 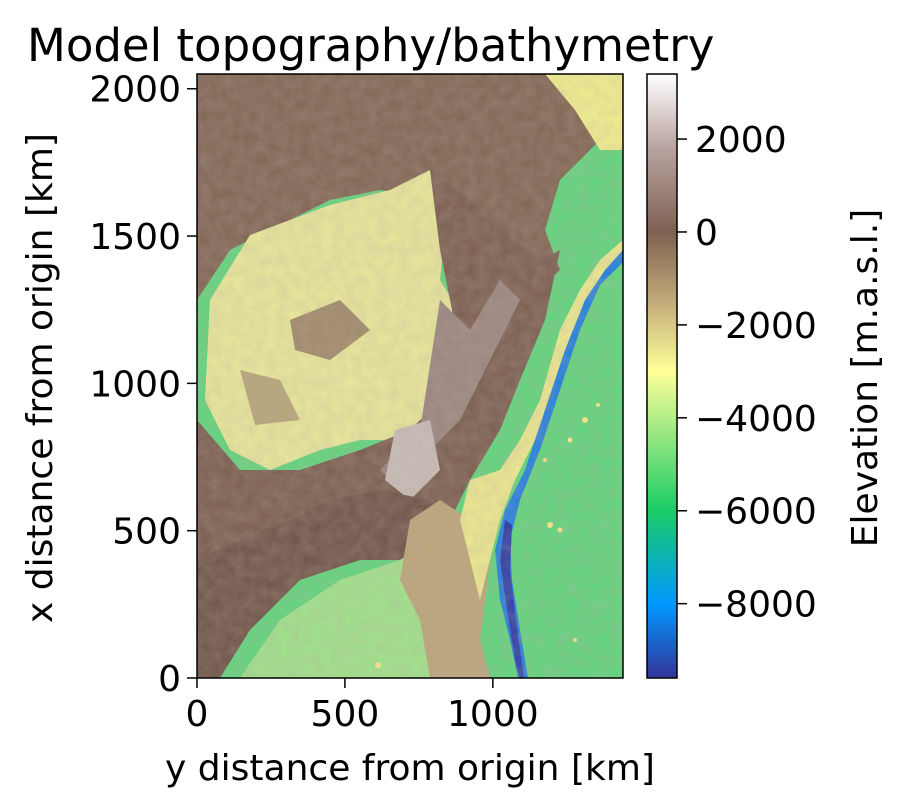 I want to click on x-tick-label: 0, so click(x=197, y=714).